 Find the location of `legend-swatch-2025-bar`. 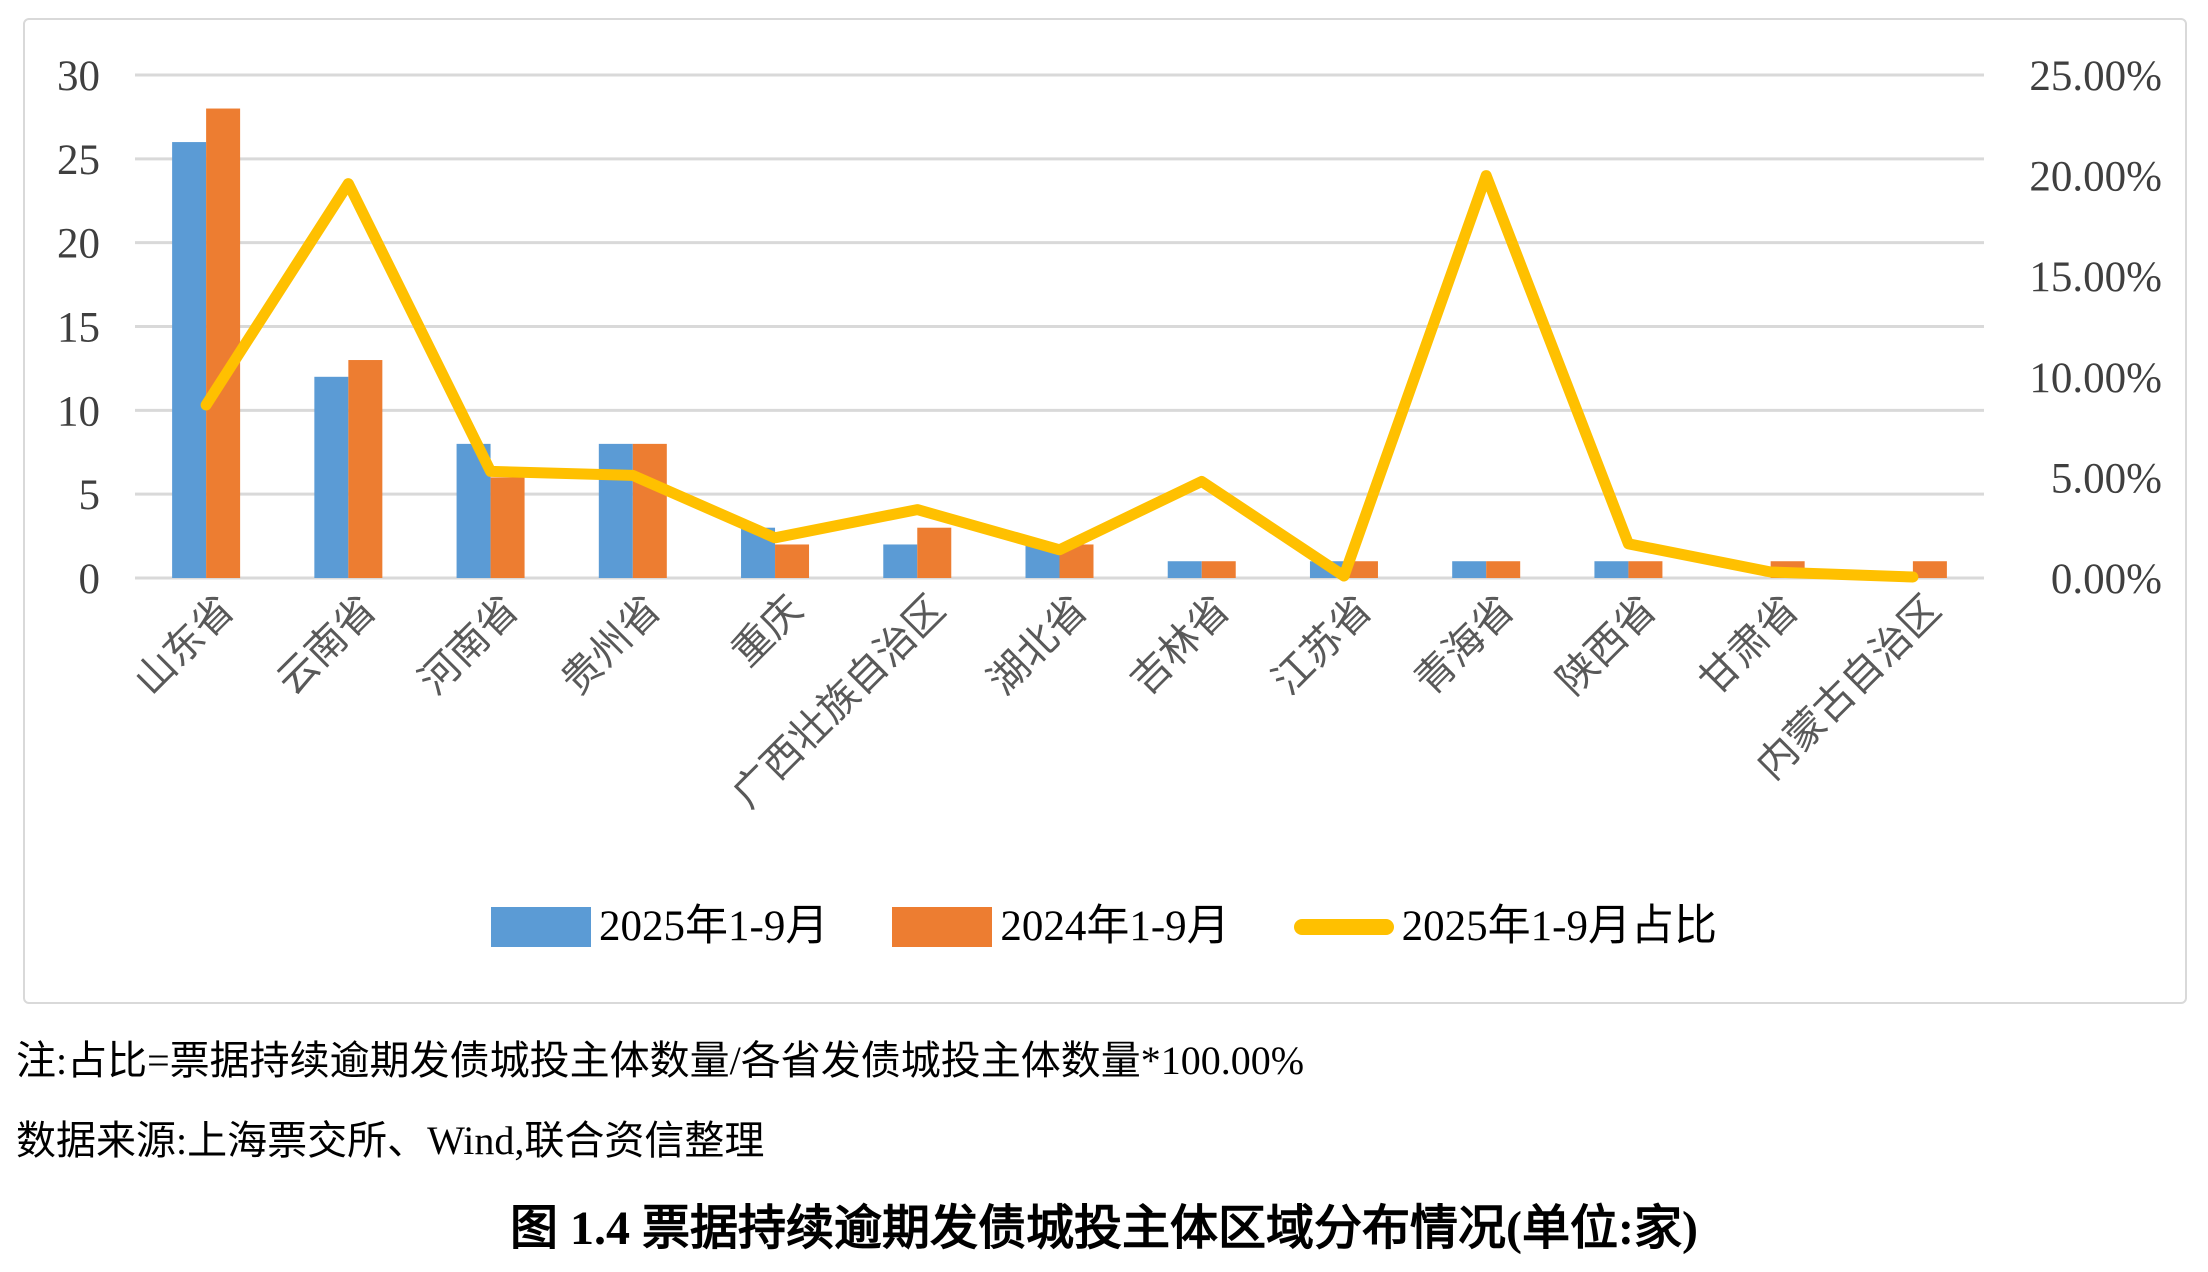

legend-swatch-2025-bar is located at coordinates (541, 926).